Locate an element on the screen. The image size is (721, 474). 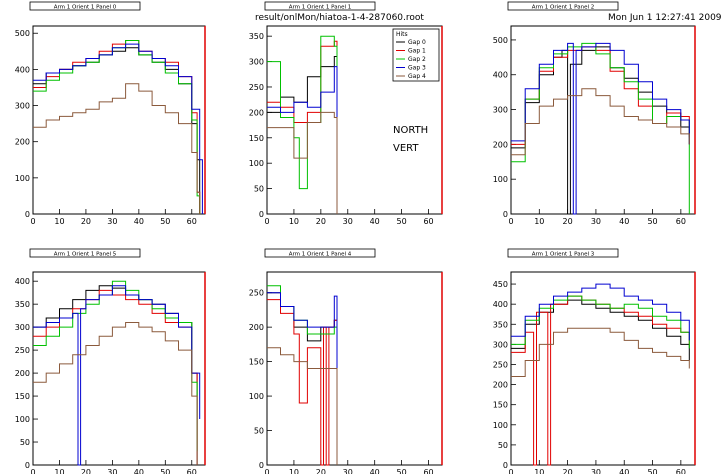
legend-entry: Gap 1 is located at coordinates (417, 51).